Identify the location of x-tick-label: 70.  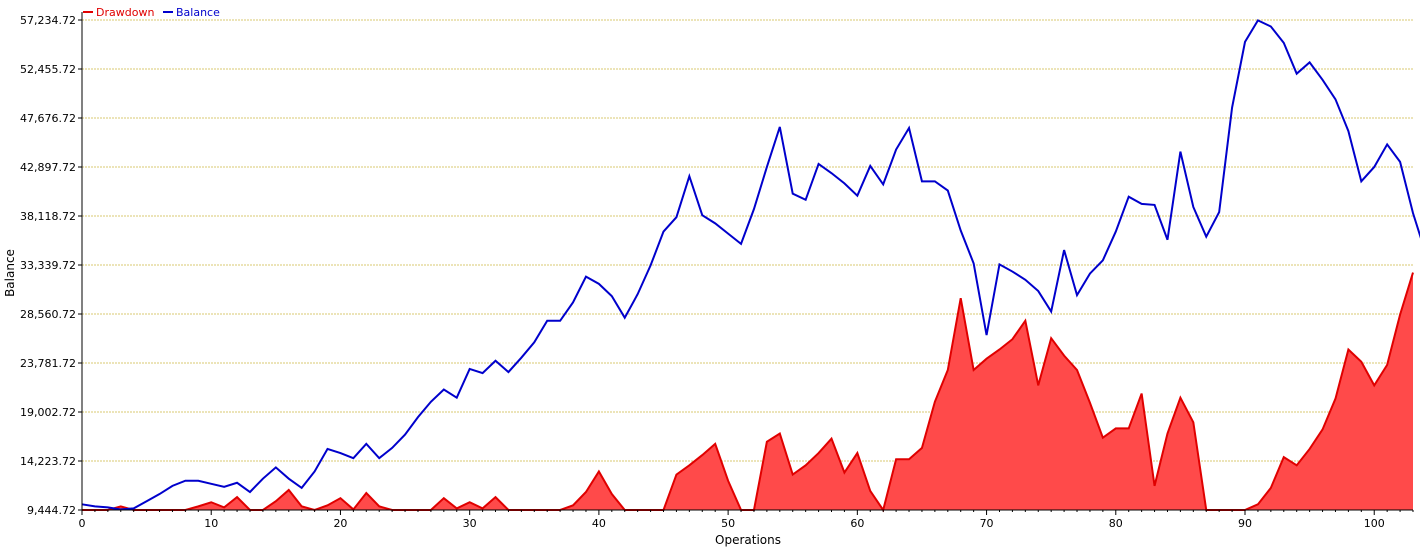
(987, 523).